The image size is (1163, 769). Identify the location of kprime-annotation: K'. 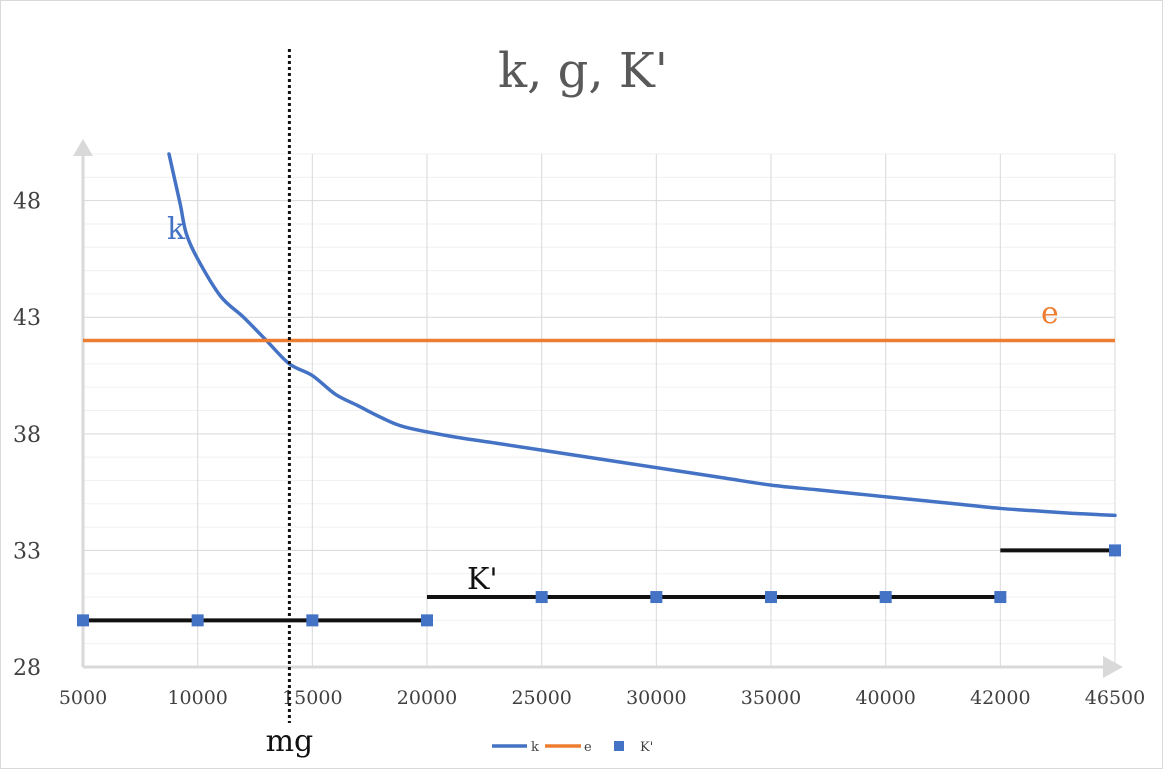
(482, 579).